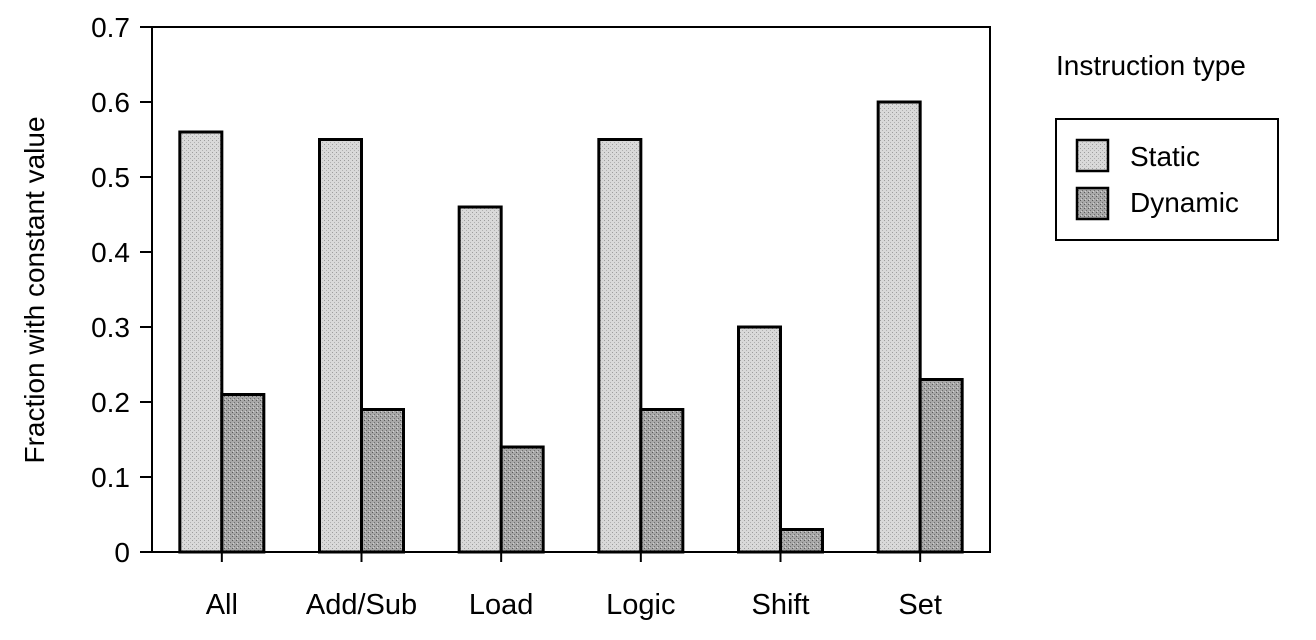 This screenshot has height=640, width=1316. Describe the element at coordinates (340, 346) in the screenshot. I see `bar-static-add-sub` at that location.